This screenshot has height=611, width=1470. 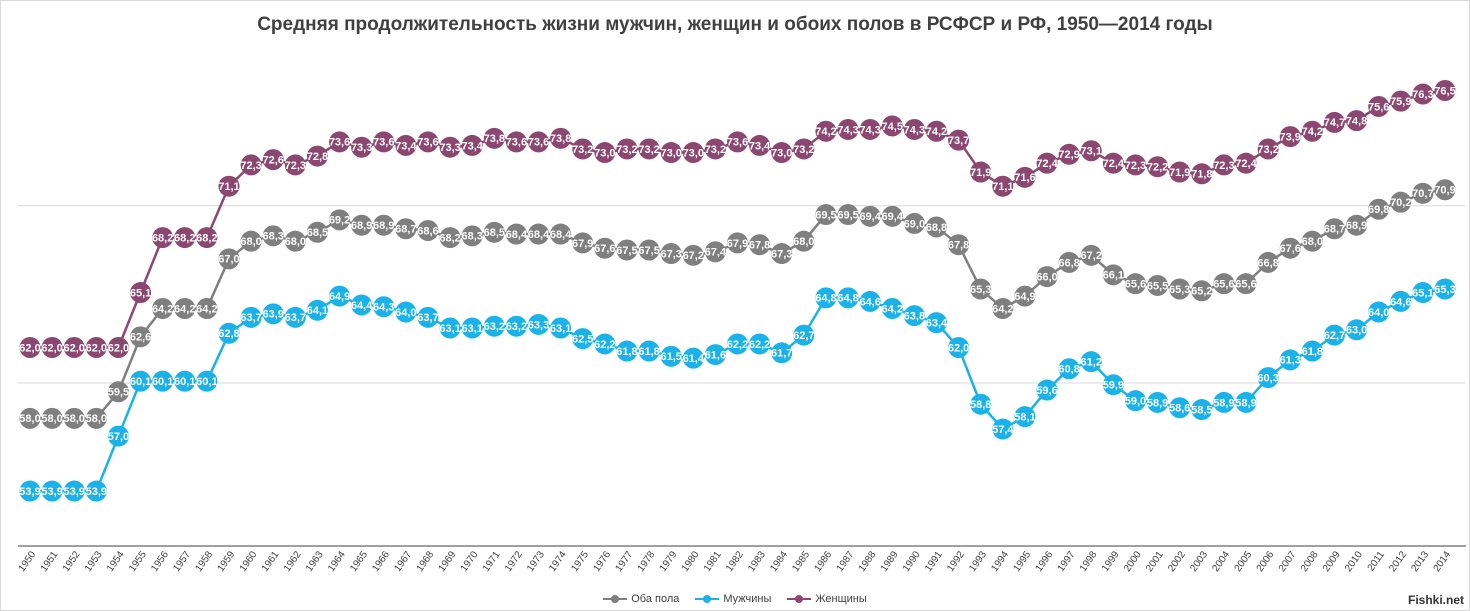 What do you see at coordinates (869, 130) in the screenshot?
I see `data-label: 74,3` at bounding box center [869, 130].